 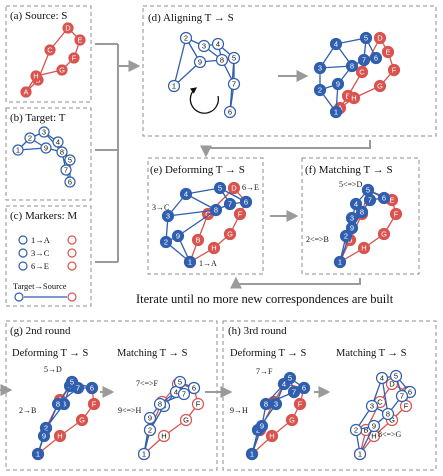 What do you see at coordinates (268, 353) in the screenshot?
I see `panel-h-left-title: Deforming T → S` at bounding box center [268, 353].